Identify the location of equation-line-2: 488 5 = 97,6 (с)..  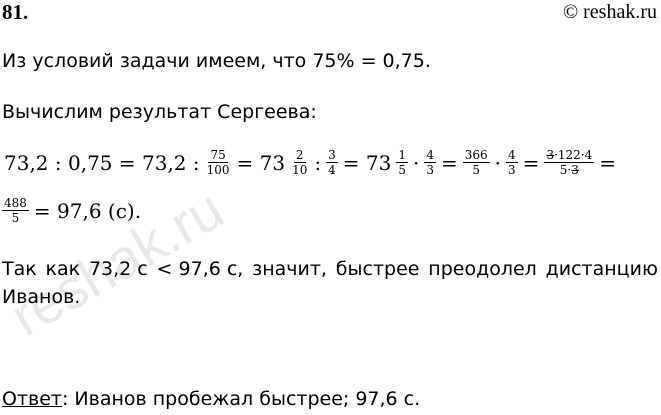
(72, 210).